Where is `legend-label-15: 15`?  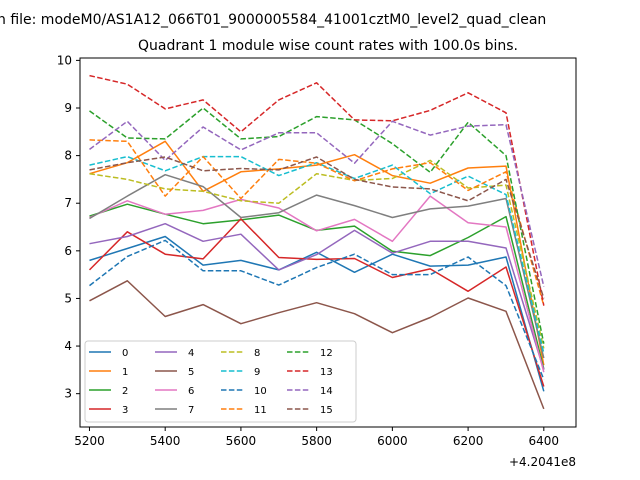
legend-label-15: 15 is located at coordinates (326, 410).